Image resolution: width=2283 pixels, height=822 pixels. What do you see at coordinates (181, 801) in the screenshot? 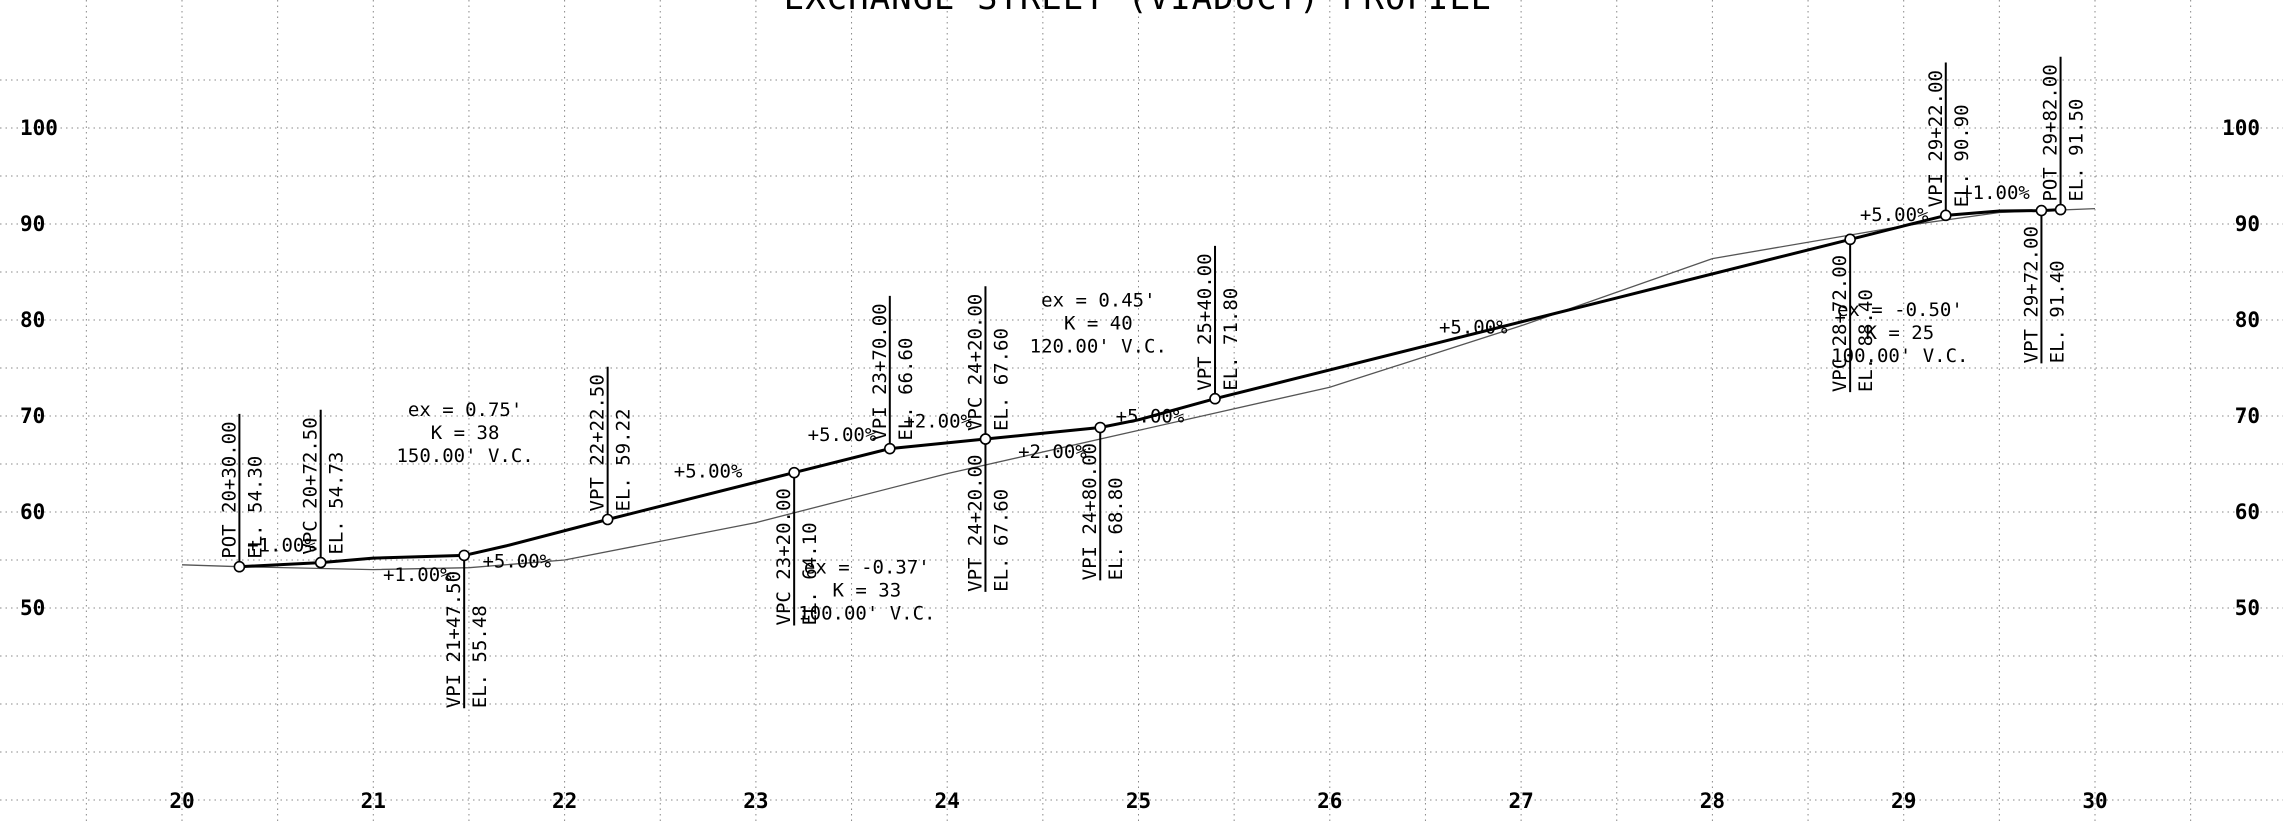
I see `x-tick-label: 20` at bounding box center [181, 801].